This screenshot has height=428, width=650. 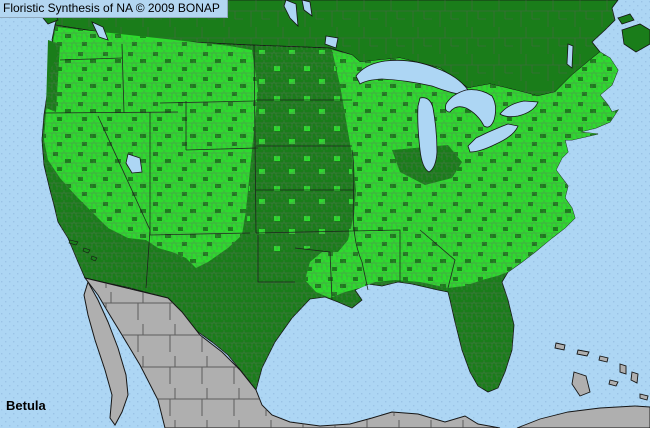 What do you see at coordinates (626, 19) in the screenshot?
I see `prince-edward-island` at bounding box center [626, 19].